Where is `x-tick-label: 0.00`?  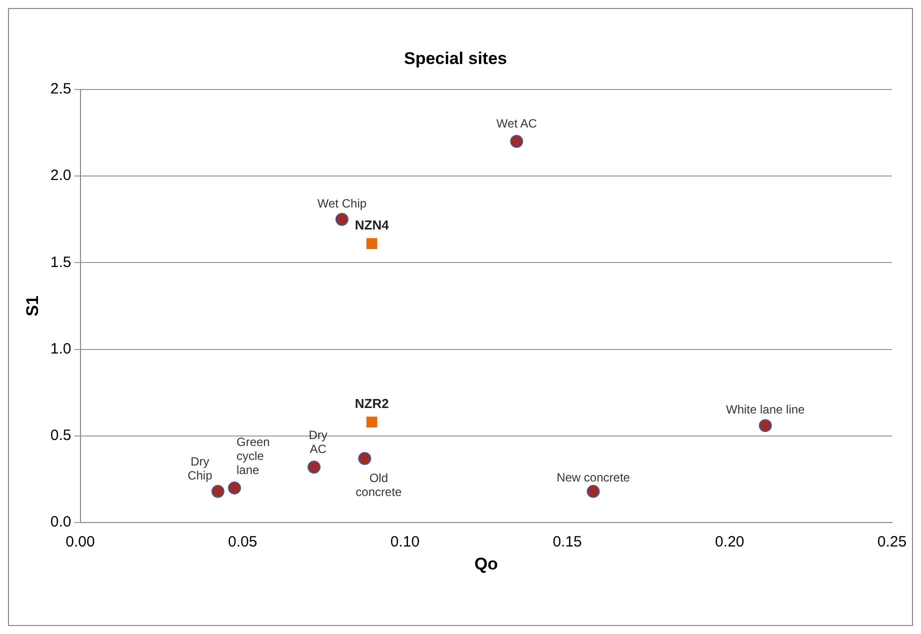
x-tick-label: 0.00 is located at coordinates (80, 542).